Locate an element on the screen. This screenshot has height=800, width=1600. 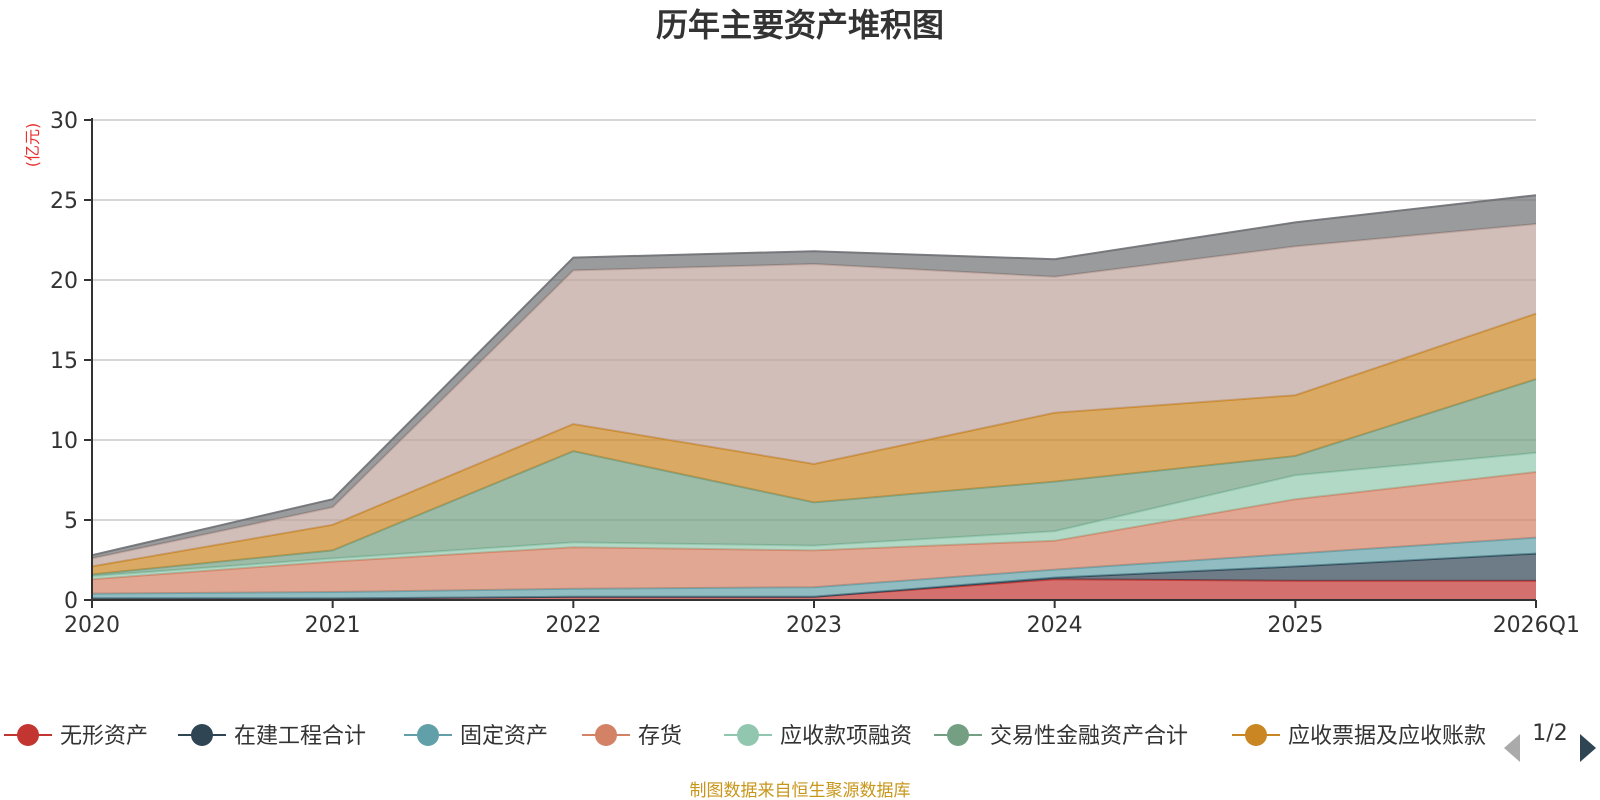
y-axis-unit: (亿元) is located at coordinates (32, 145).